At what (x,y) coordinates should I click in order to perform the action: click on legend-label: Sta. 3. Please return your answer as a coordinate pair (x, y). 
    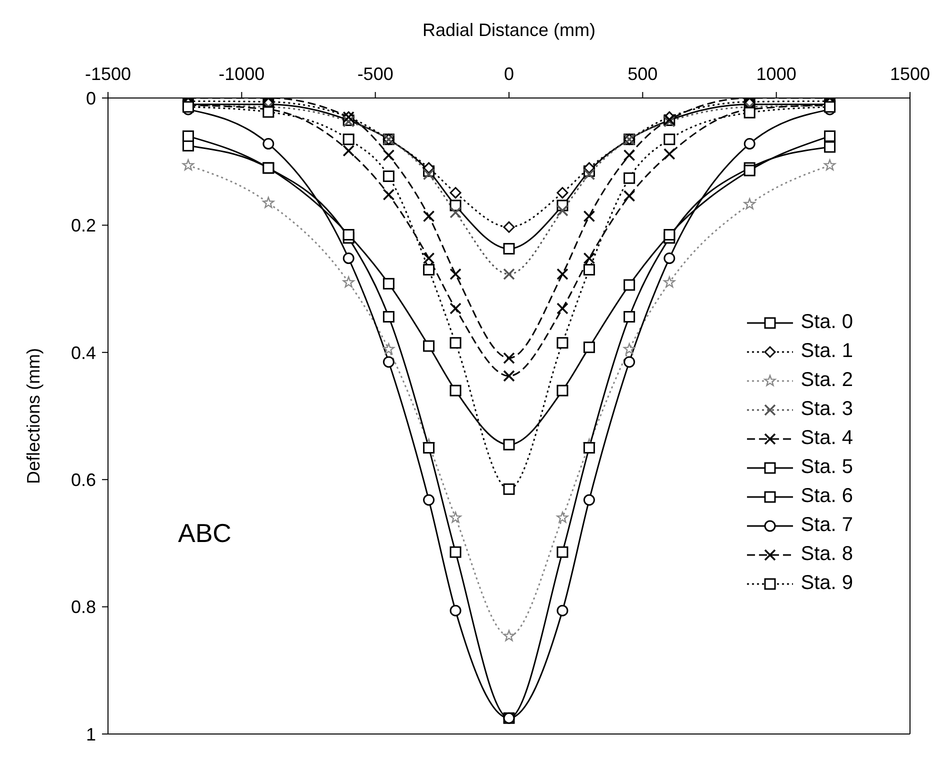
    Looking at the image, I should click on (826, 409).